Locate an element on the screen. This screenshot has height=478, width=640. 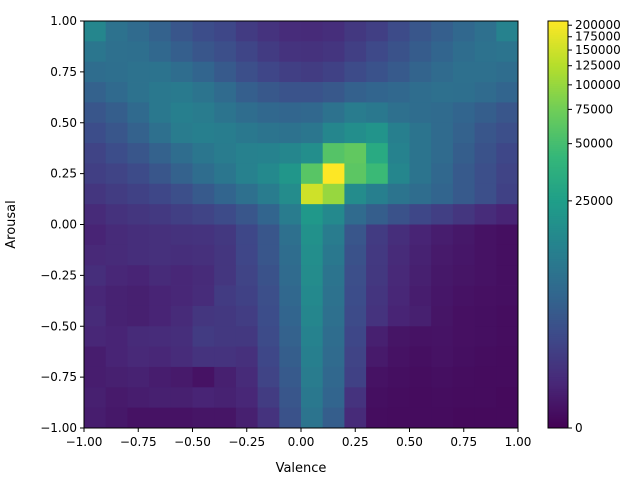
colorbar-frame is located at coordinates (558, 224).